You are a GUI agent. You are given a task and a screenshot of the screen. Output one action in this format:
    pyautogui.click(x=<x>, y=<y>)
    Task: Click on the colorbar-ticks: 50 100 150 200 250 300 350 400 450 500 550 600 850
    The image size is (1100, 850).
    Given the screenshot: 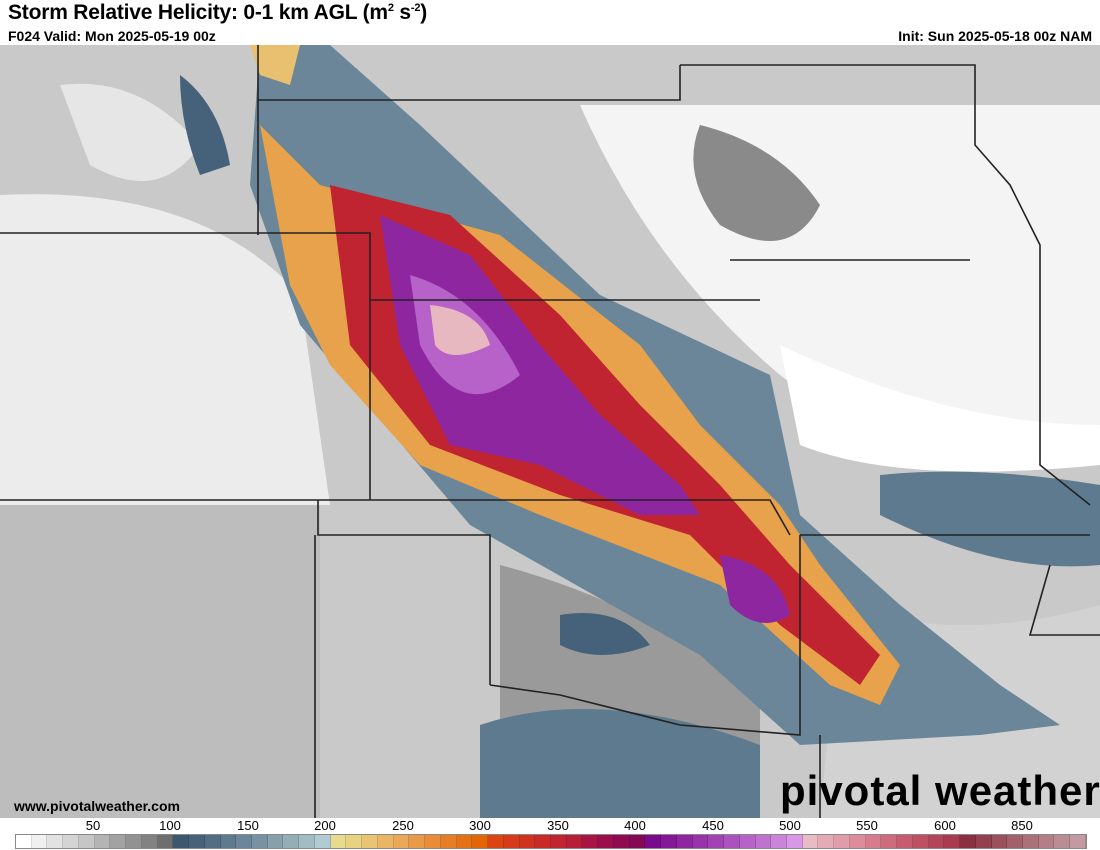 What is the action you would take?
    pyautogui.click(x=550, y=826)
    